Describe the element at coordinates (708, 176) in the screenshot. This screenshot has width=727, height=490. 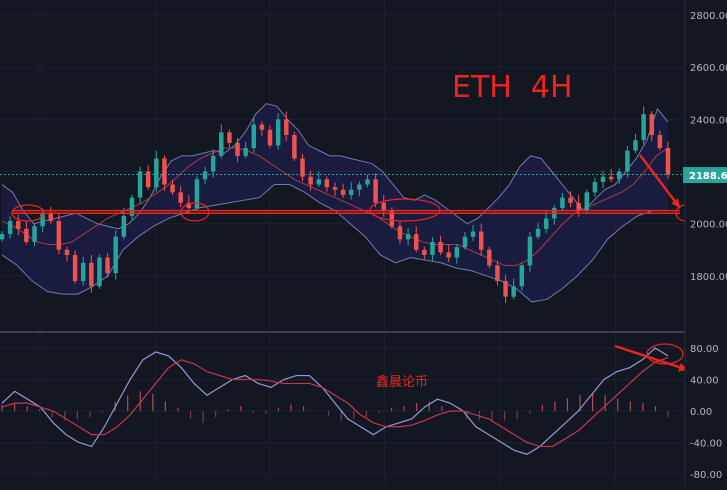
I see `last-price-label: 2188.60` at that location.